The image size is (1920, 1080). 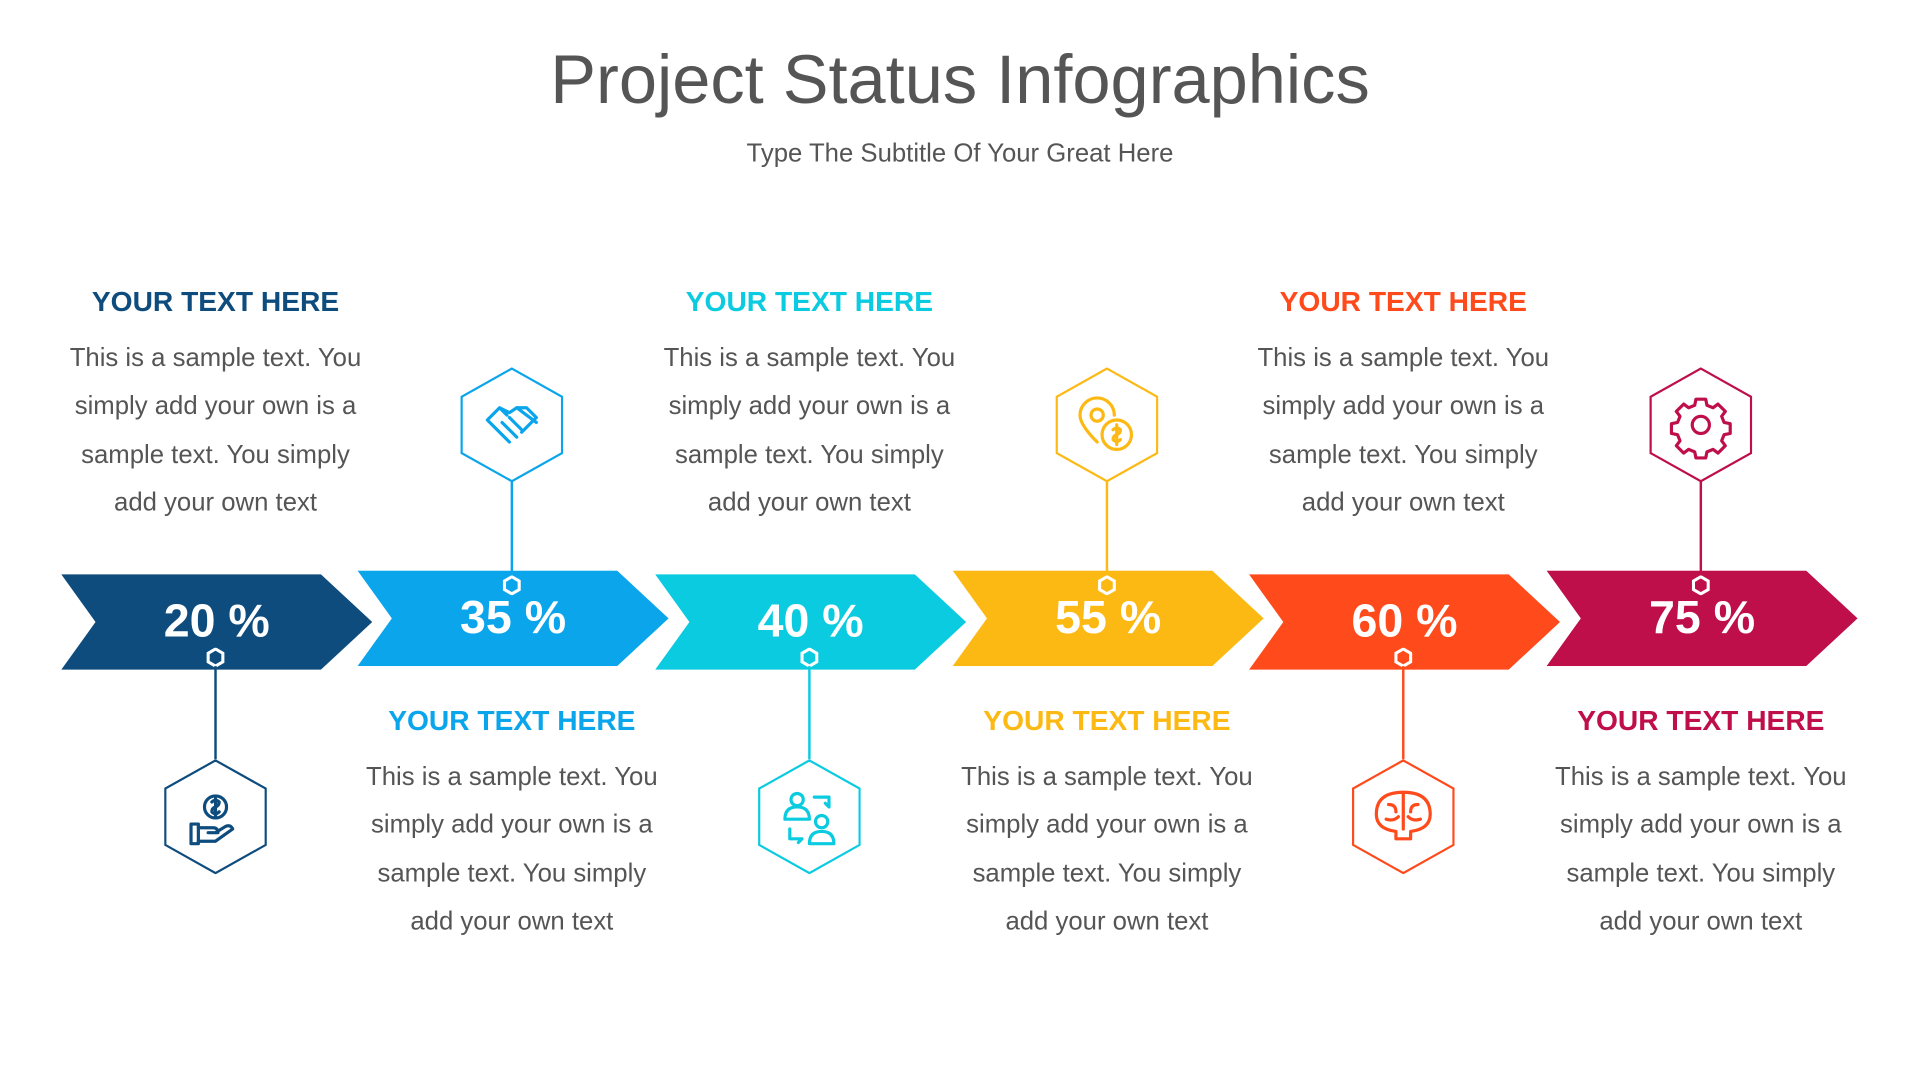 I want to click on money-hand-icon, so click(x=212, y=820).